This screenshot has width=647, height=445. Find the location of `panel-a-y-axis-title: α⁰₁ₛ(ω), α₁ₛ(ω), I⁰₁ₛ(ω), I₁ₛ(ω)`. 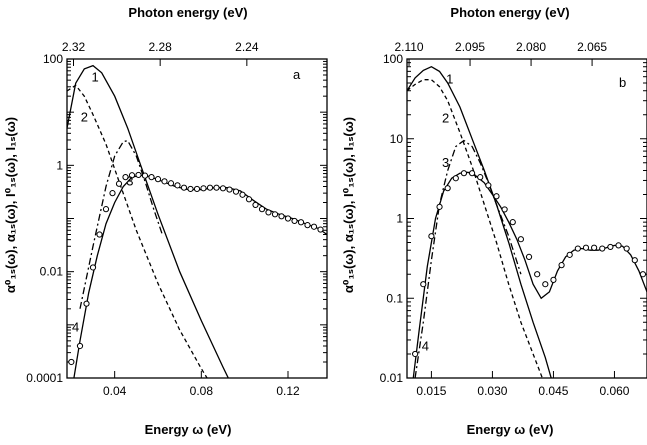

panel-a-y-axis-title: α⁰₁ₛ(ω), α₁ₛ(ω), I⁰₁ₛ(ω), I₁ₛ(ω) is located at coordinates (10, 205).